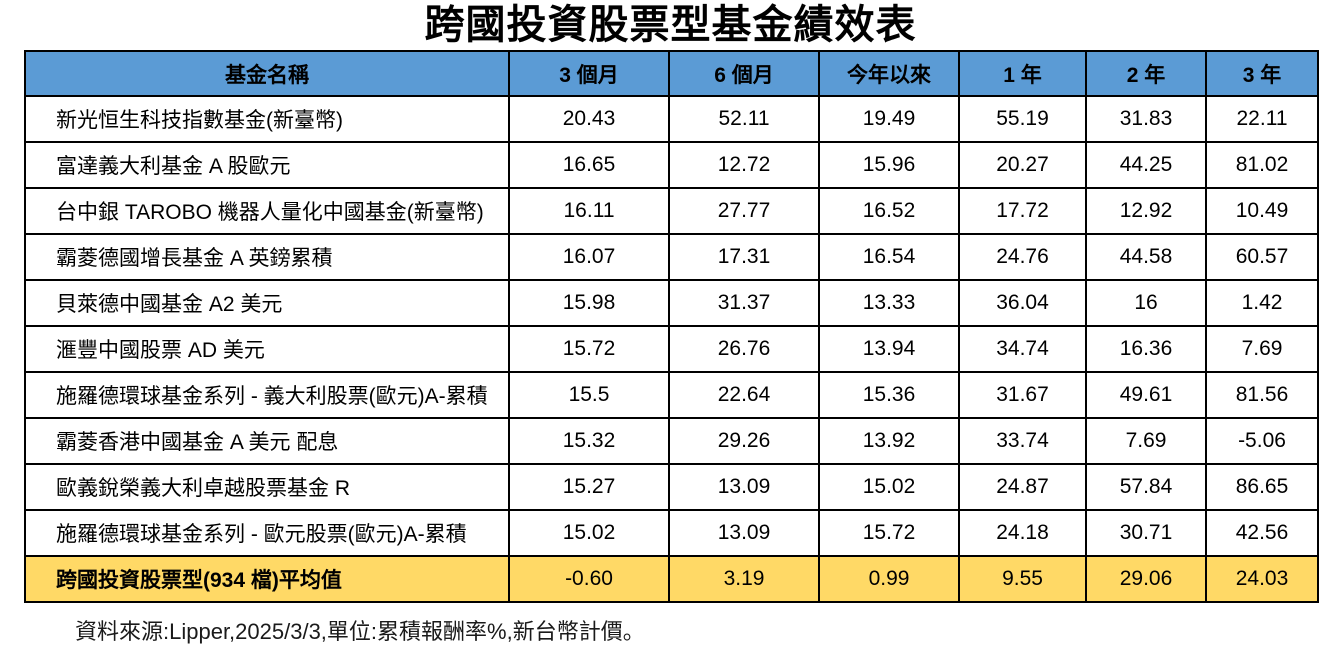  What do you see at coordinates (889, 211) in the screenshot?
I see `value-ytd: 16.52` at bounding box center [889, 211].